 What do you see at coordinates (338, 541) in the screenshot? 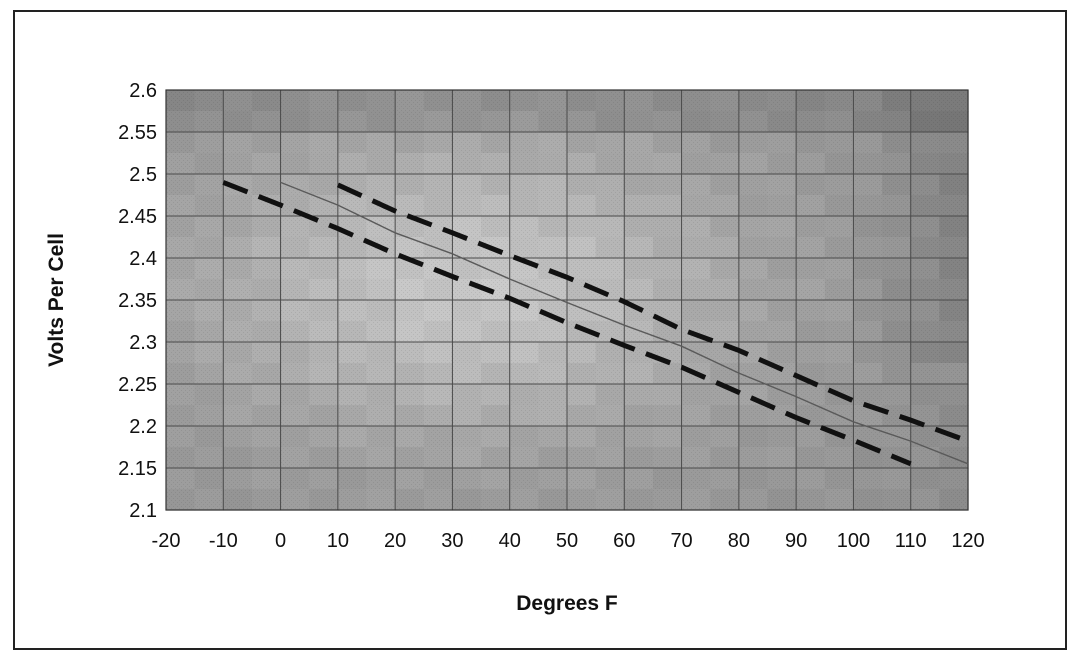
I see `x-tick-label: 10` at bounding box center [338, 541].